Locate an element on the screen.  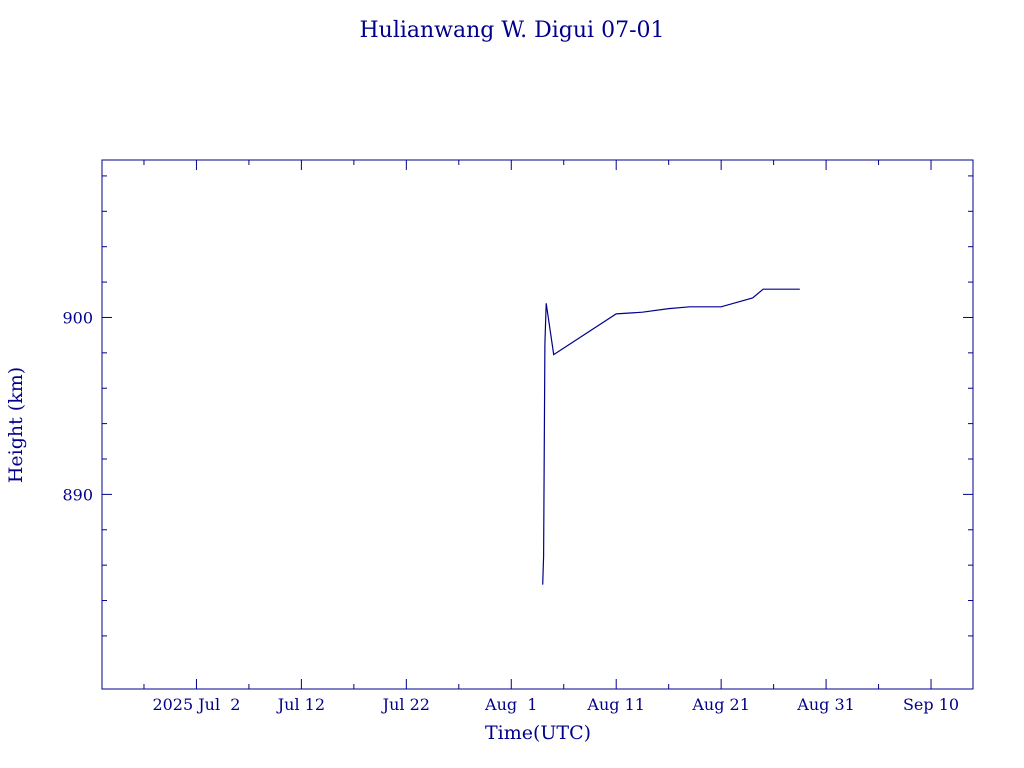
series-layer is located at coordinates (671, 436).